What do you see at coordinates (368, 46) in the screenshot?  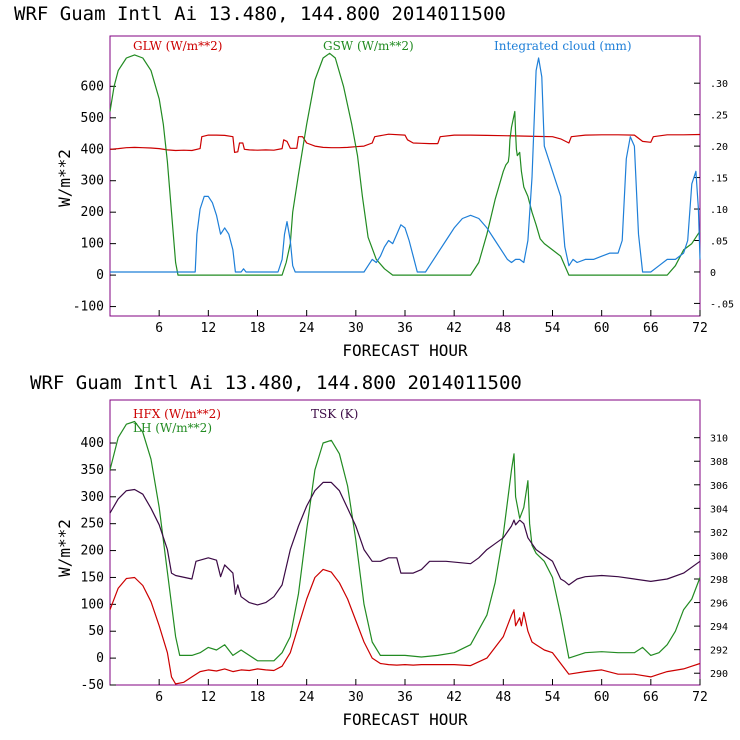 I see `legend-gsw: GSW (W/m**2)` at bounding box center [368, 46].